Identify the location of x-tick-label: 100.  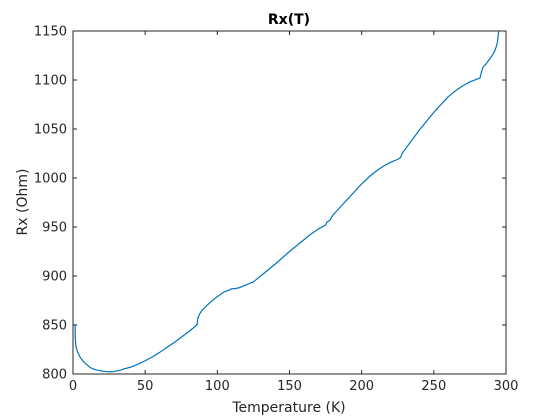
(217, 386).